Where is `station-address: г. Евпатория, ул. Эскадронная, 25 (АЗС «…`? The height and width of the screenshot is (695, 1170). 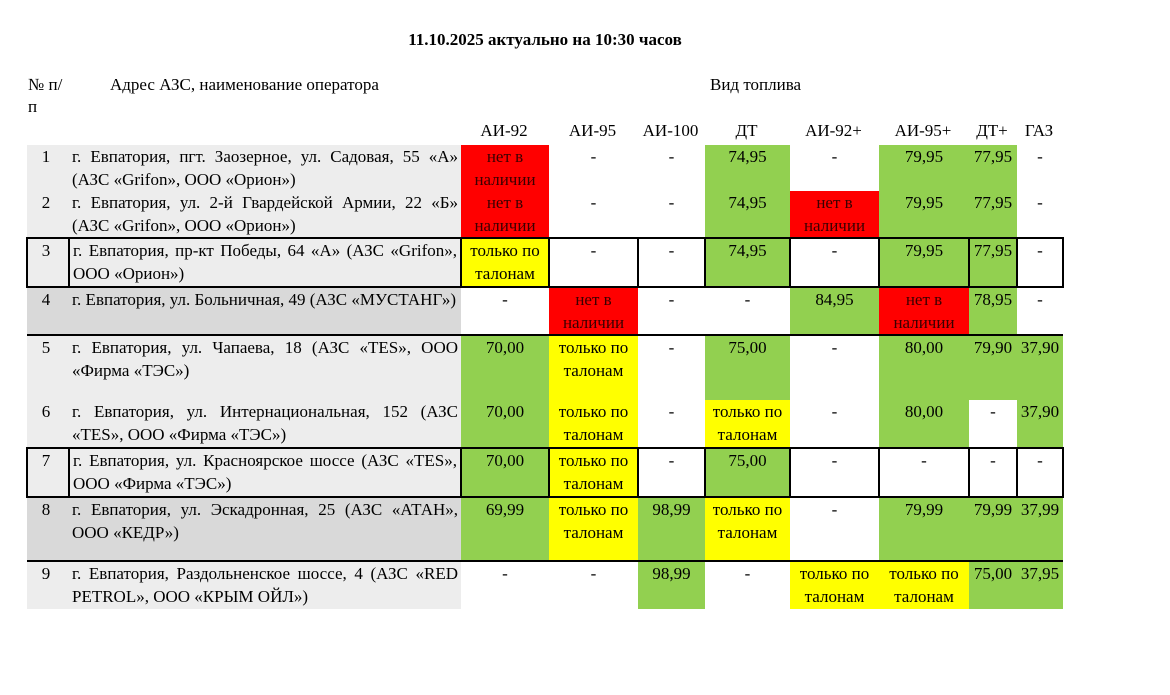 station-address: г. Евпатория, ул. Эскадронная, 25 (АЗС «… is located at coordinates (265, 529).